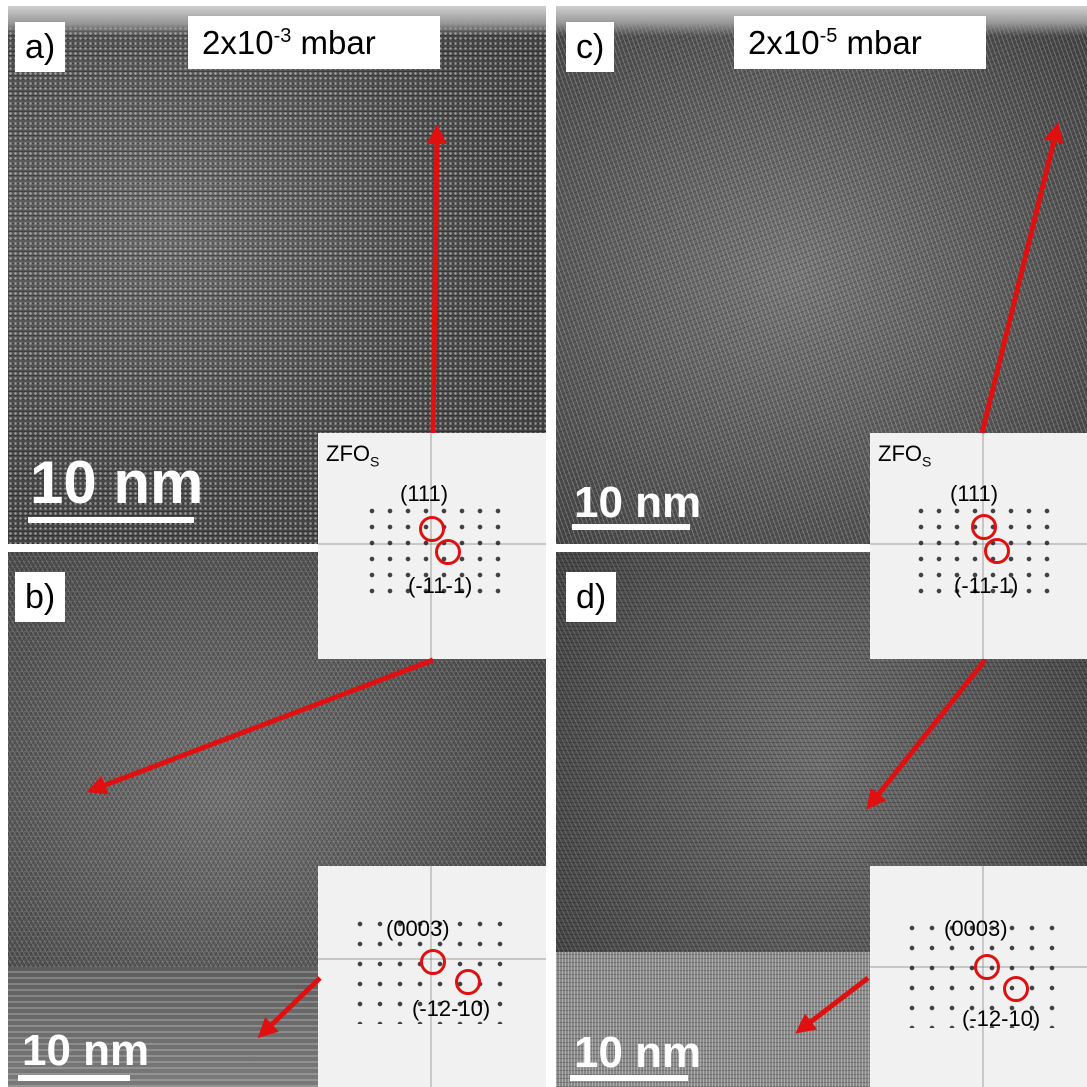 This screenshot has width=1087, height=1087. Describe the element at coordinates (432, 546) in the screenshot. I see `fft-inset-left-top: ZFOS (111) (-11-1)` at that location.